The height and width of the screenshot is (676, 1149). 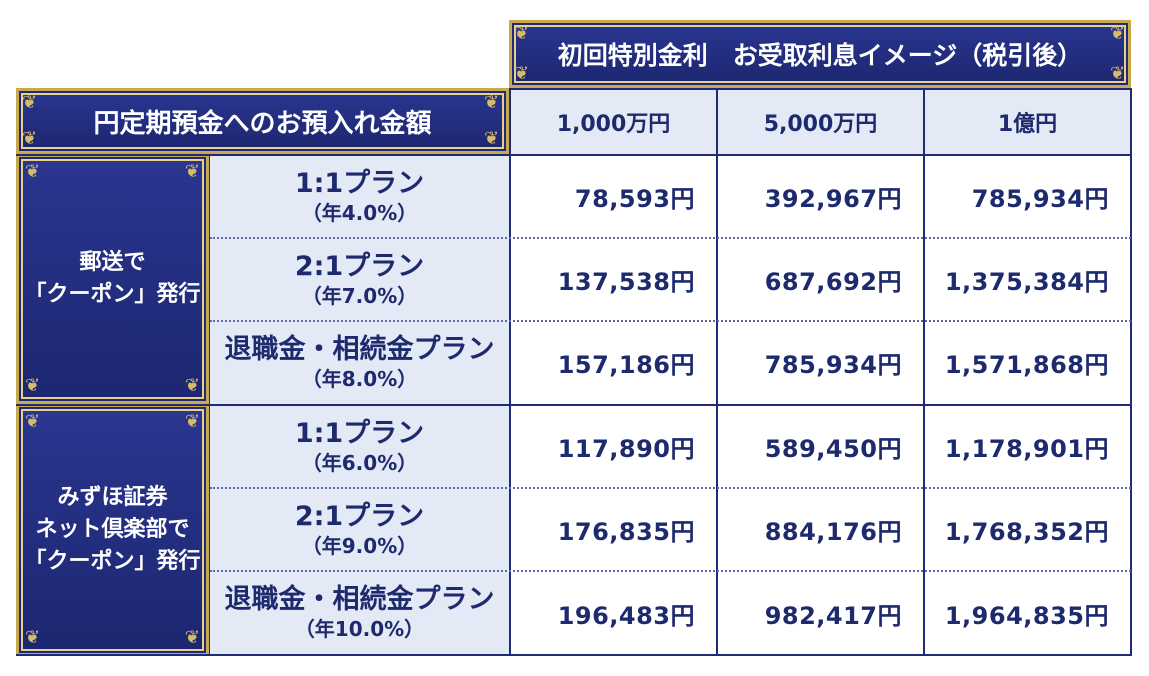 I want to click on value-cell: 117,890円, so click(x=613, y=446).